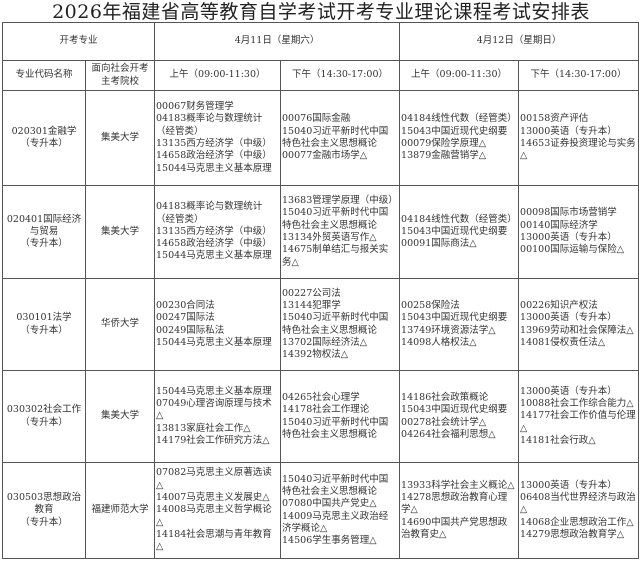  Describe the element at coordinates (329, 504) in the screenshot. I see `course-item: 07080中国共产党史△` at that location.